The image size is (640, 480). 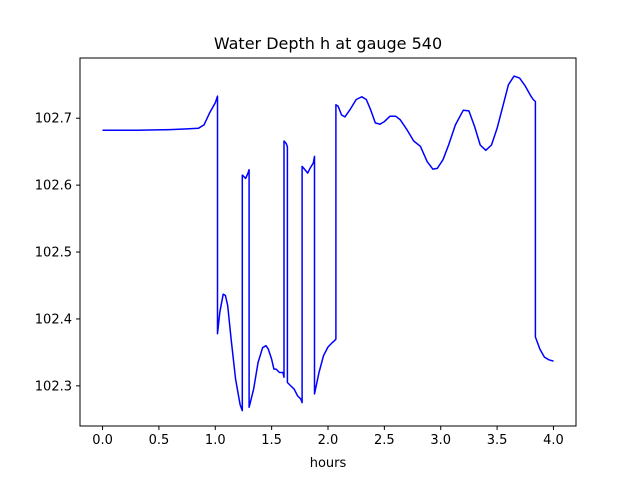 What do you see at coordinates (328, 440) in the screenshot?
I see `x-tick-label: 2.0` at bounding box center [328, 440].